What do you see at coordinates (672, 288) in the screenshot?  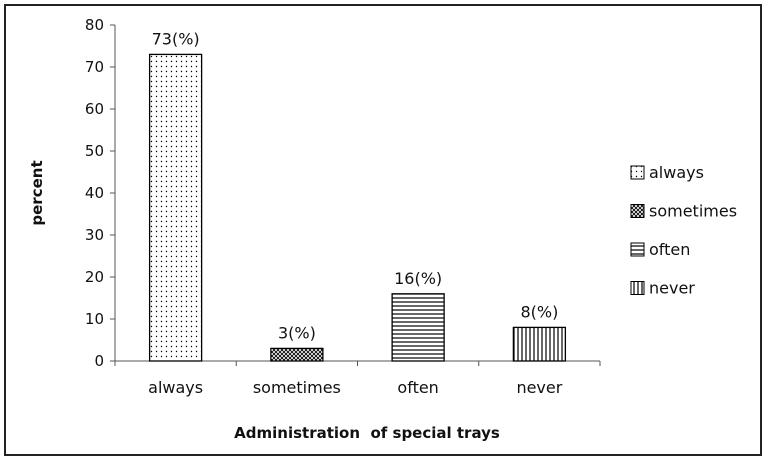 I see `legend-label-never: never` at bounding box center [672, 288].